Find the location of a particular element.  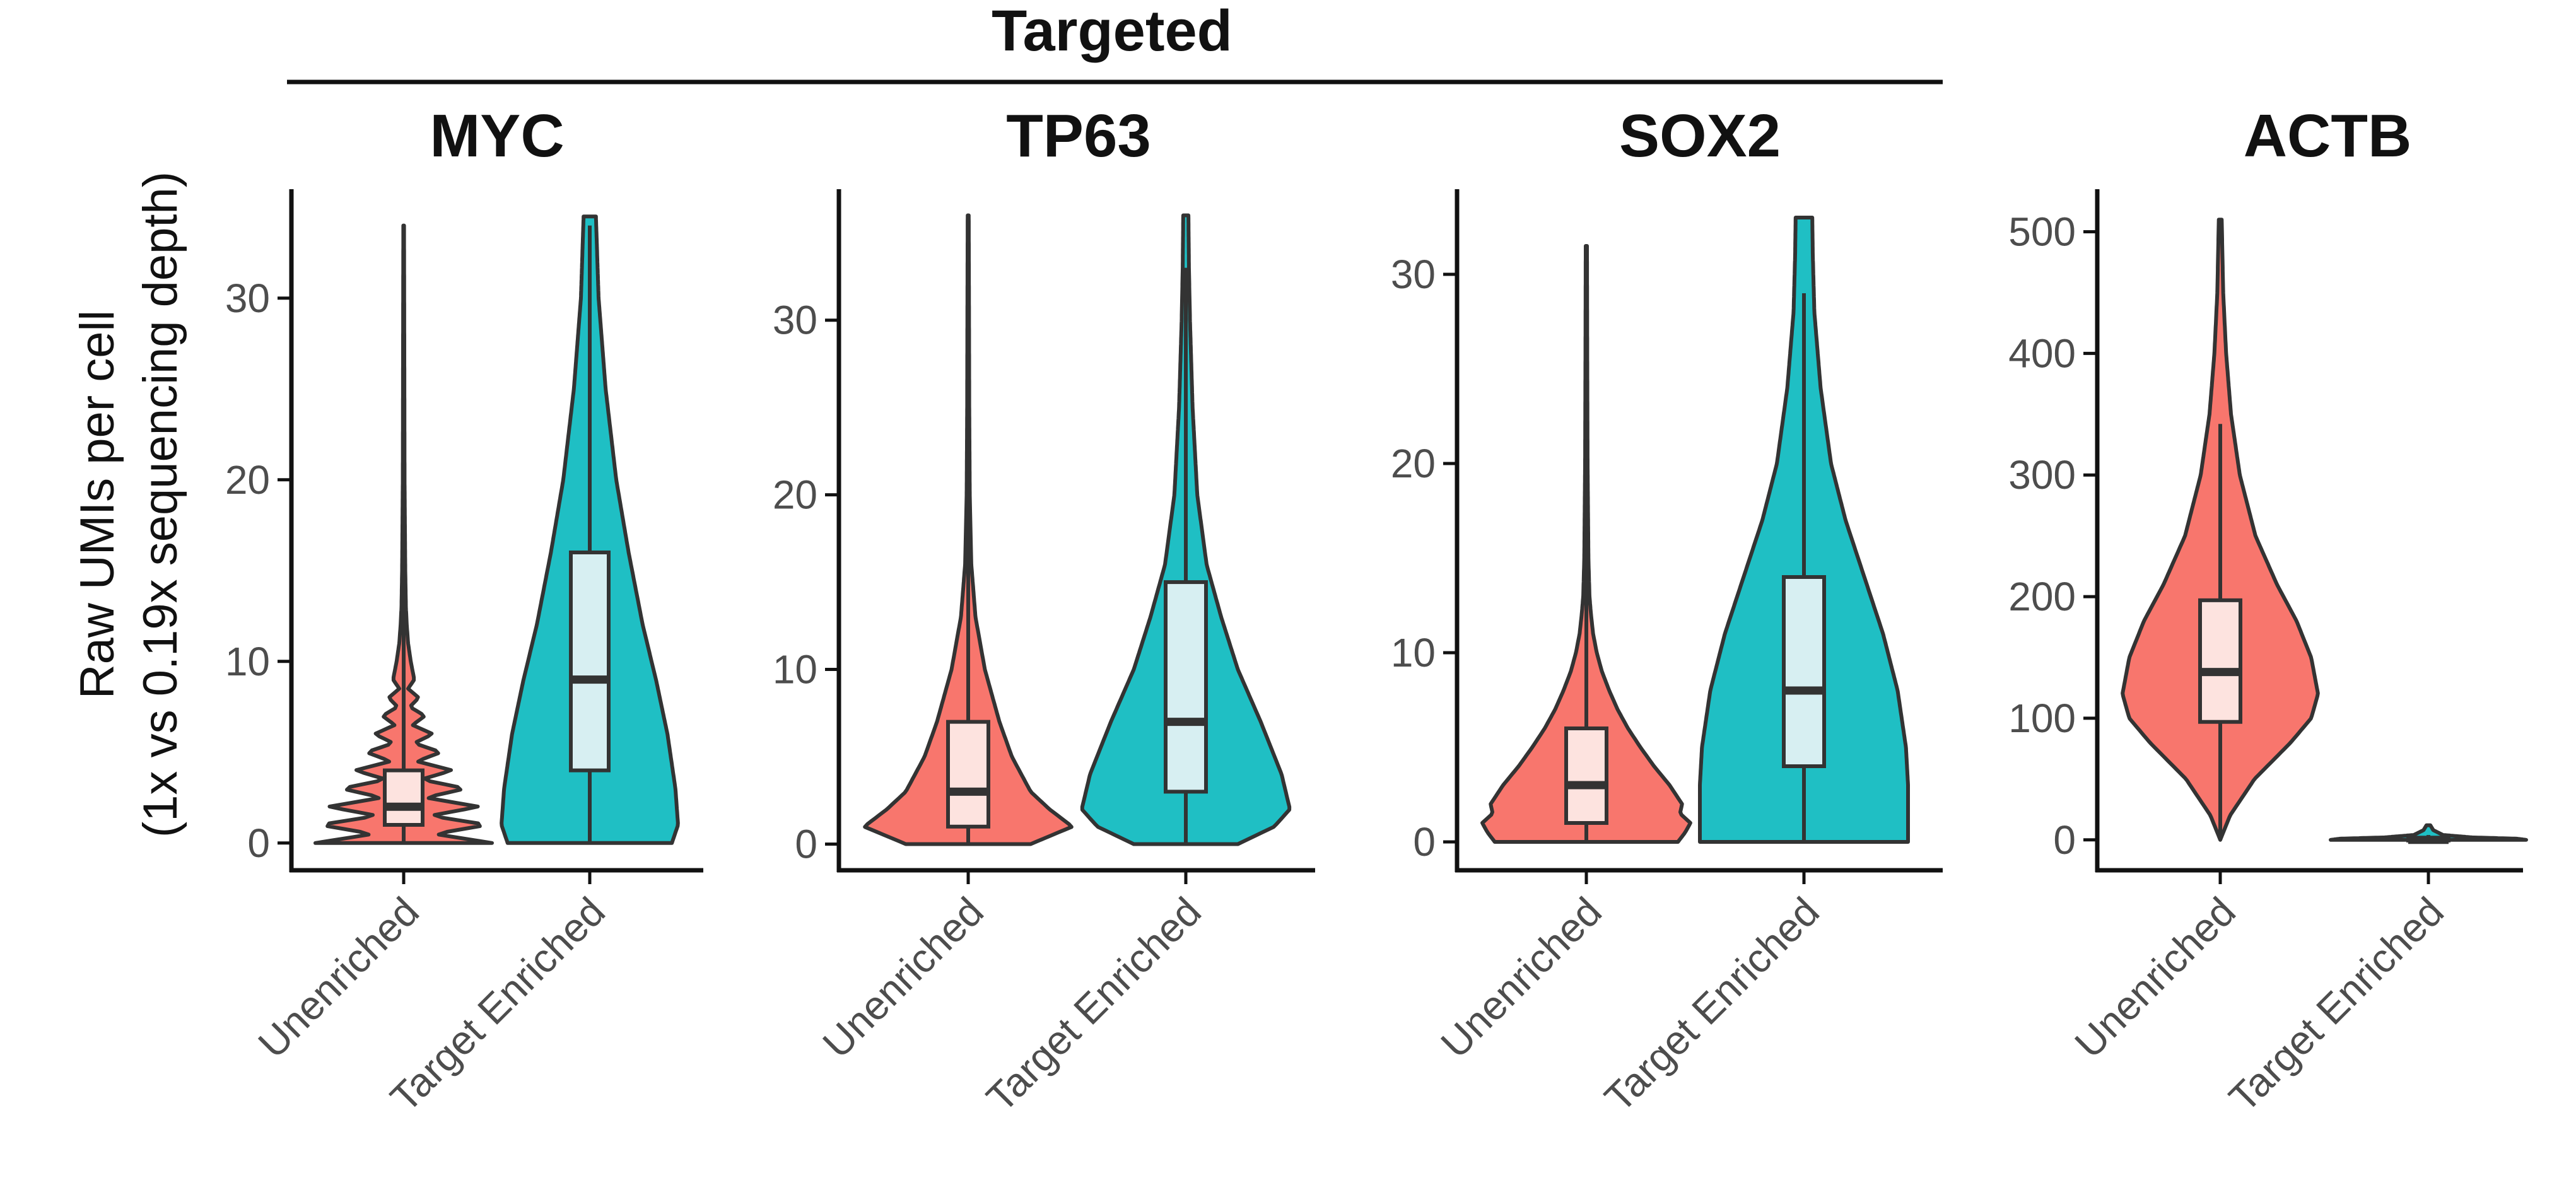

y-axis-title-line2: (1x vs 0.19x sequencing depth) is located at coordinates (160, 504).